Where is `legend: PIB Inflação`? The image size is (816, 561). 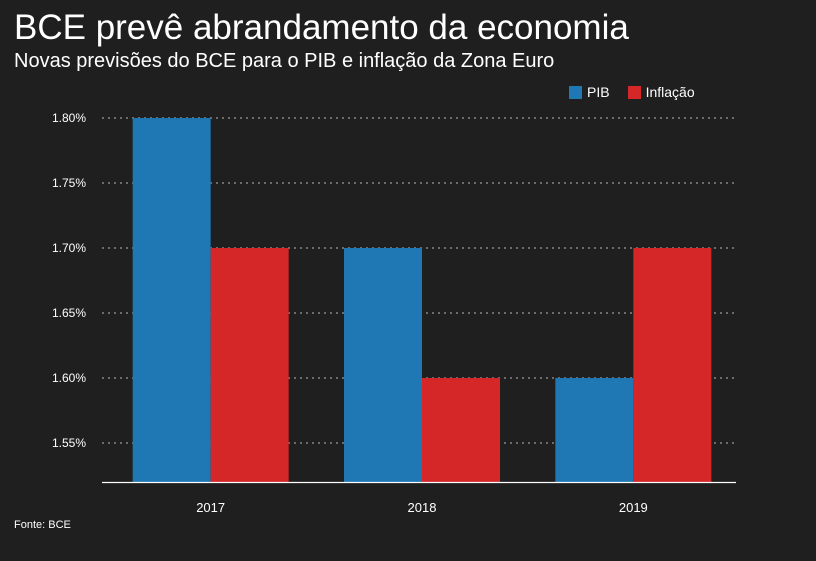
legend: PIB Inflação is located at coordinates (632, 92).